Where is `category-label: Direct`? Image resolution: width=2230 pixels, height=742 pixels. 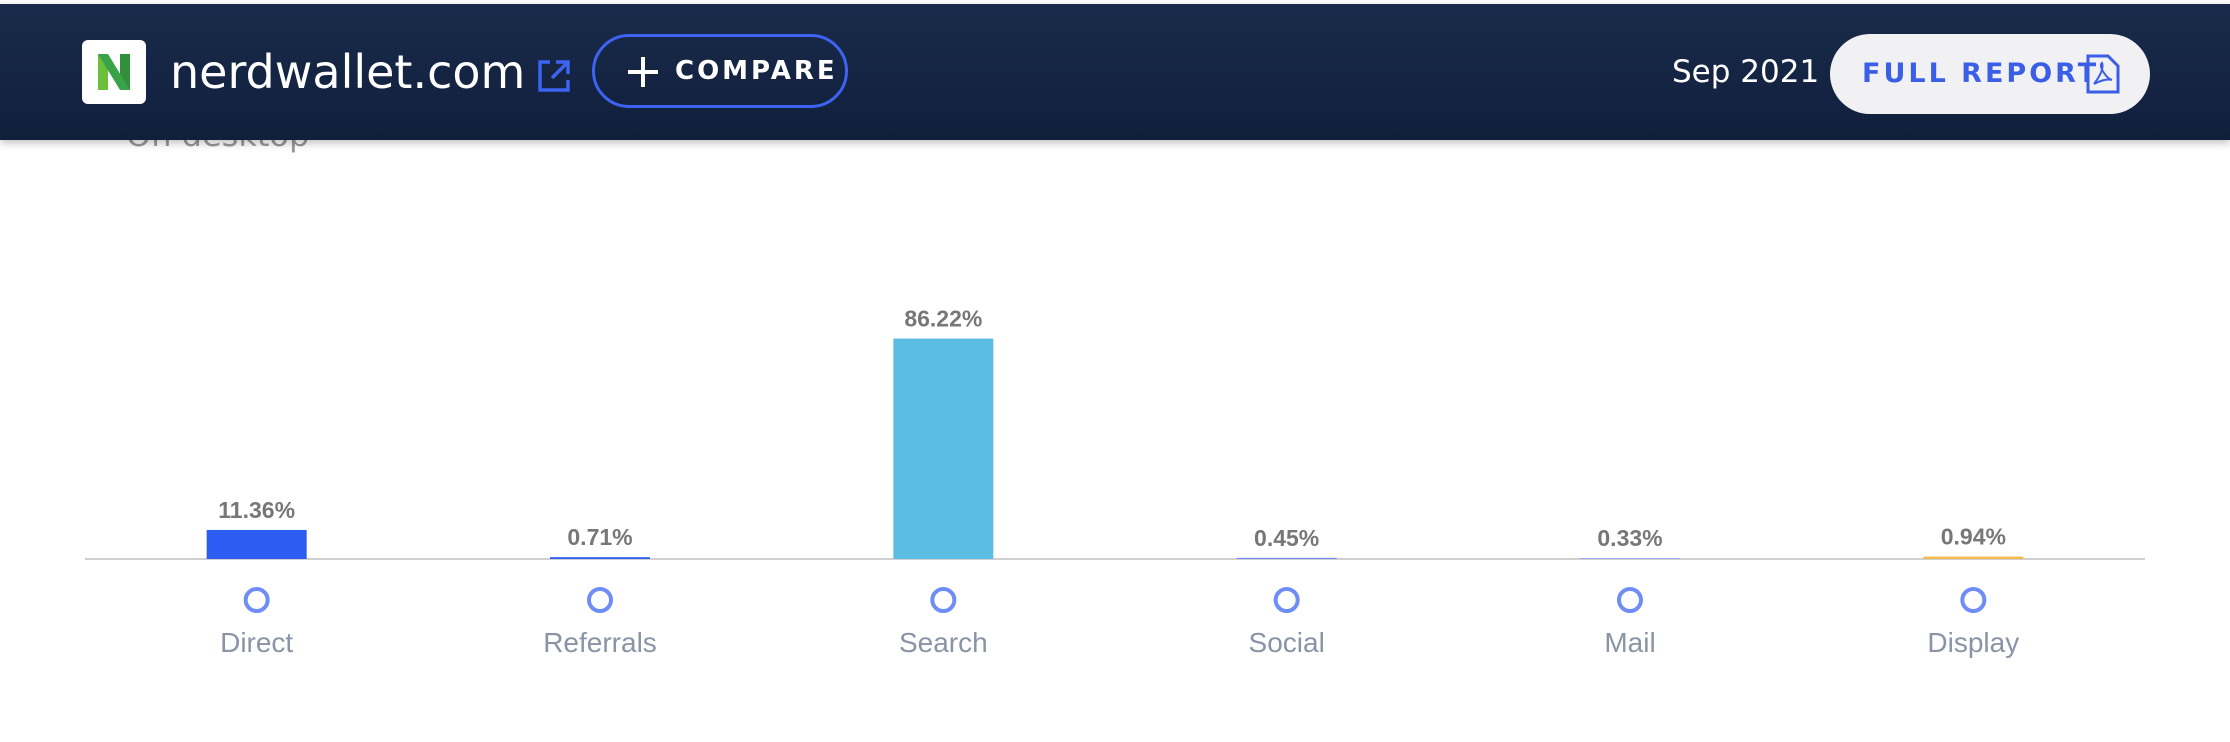
category-label: Direct is located at coordinates (256, 642).